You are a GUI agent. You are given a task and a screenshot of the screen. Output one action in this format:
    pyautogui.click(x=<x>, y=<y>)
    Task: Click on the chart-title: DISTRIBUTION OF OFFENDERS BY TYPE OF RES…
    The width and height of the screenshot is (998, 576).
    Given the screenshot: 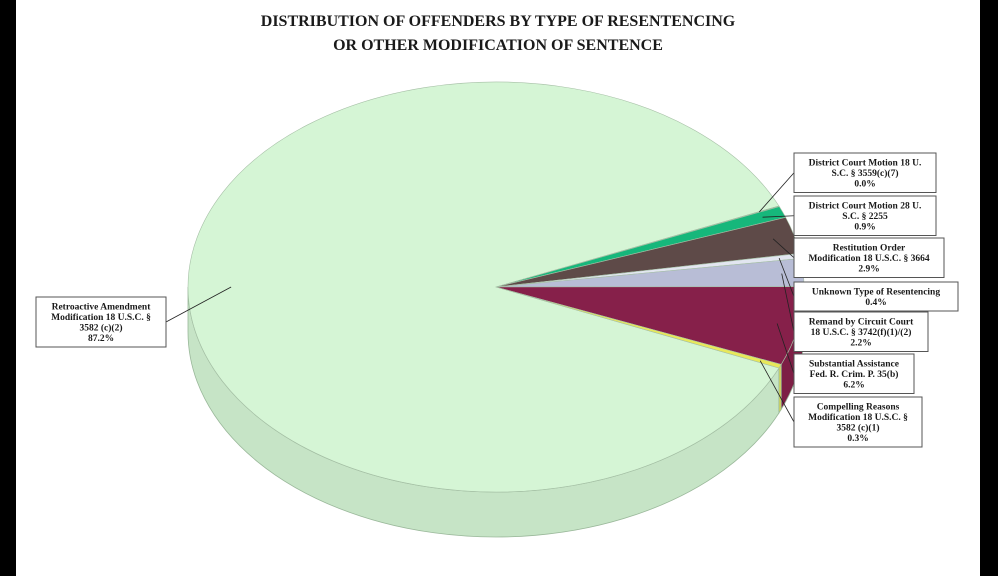 What is the action you would take?
    pyautogui.click(x=498, y=34)
    